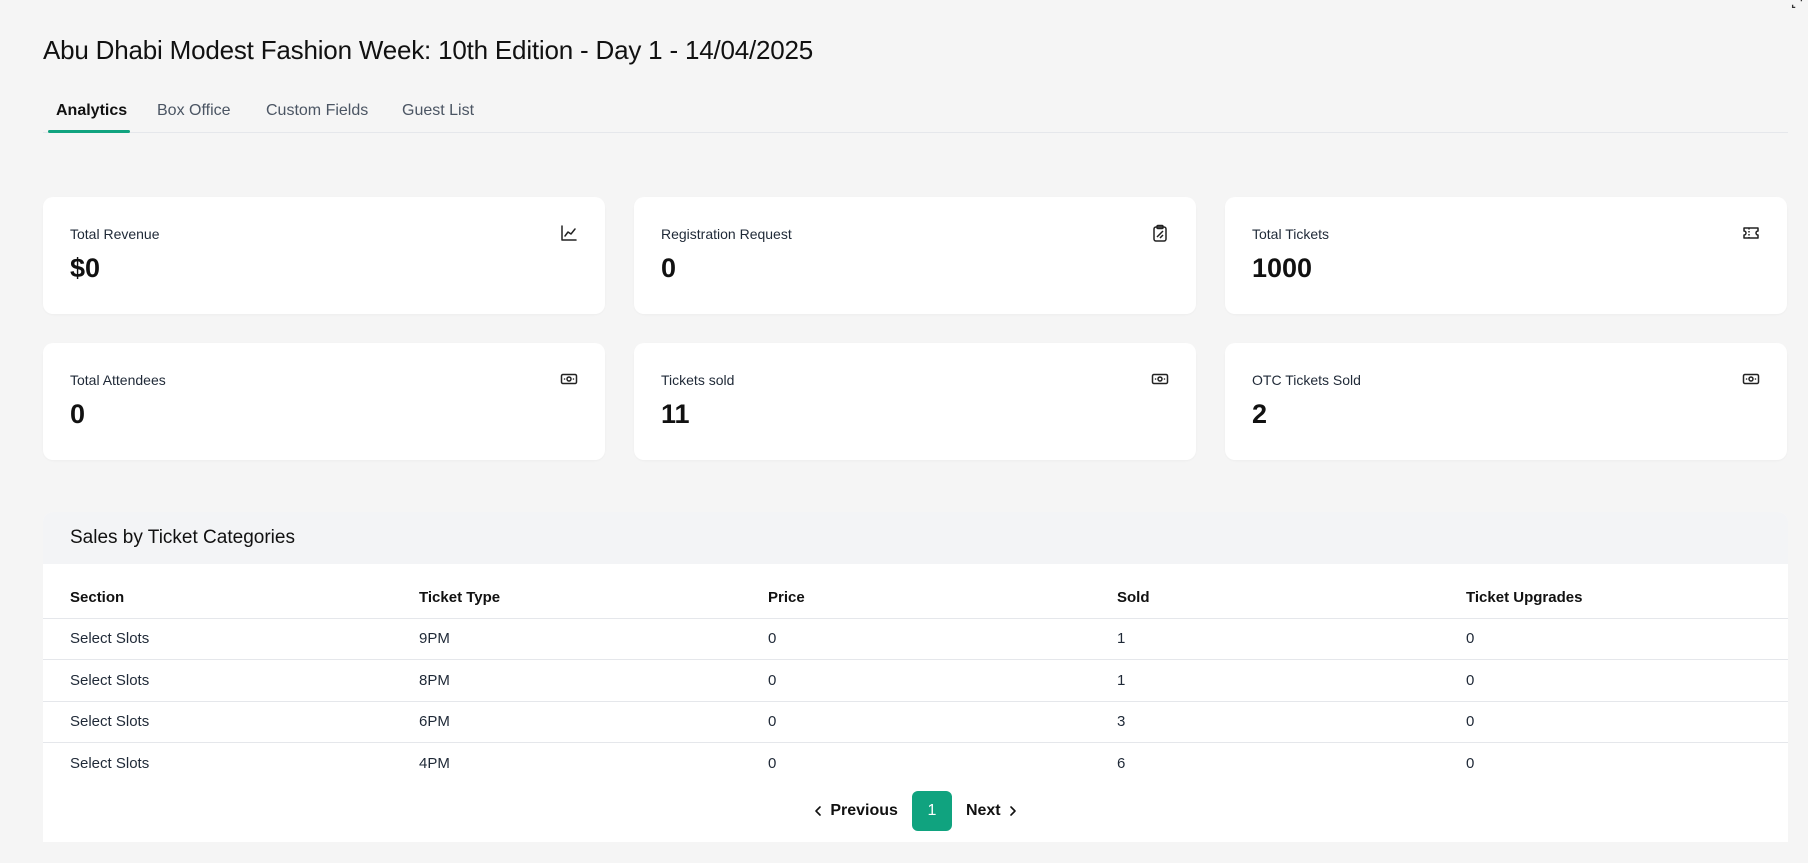 This screenshot has width=1808, height=863. Describe the element at coordinates (566, 680) in the screenshot. I see `cell-ticket-type: 8PM` at that location.